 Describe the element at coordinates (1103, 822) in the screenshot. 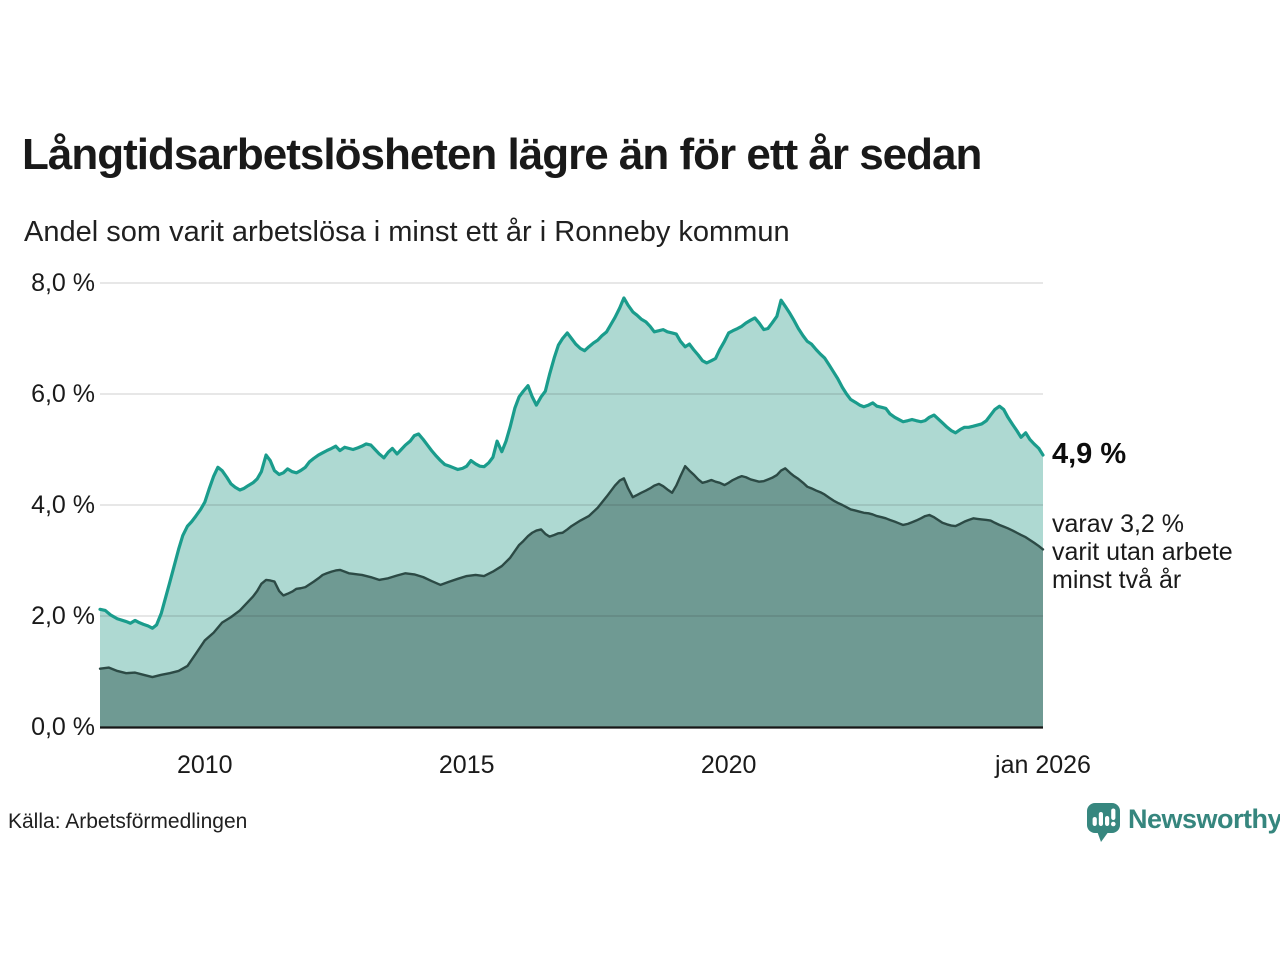

I see `newsworthy-logo-icon` at that location.